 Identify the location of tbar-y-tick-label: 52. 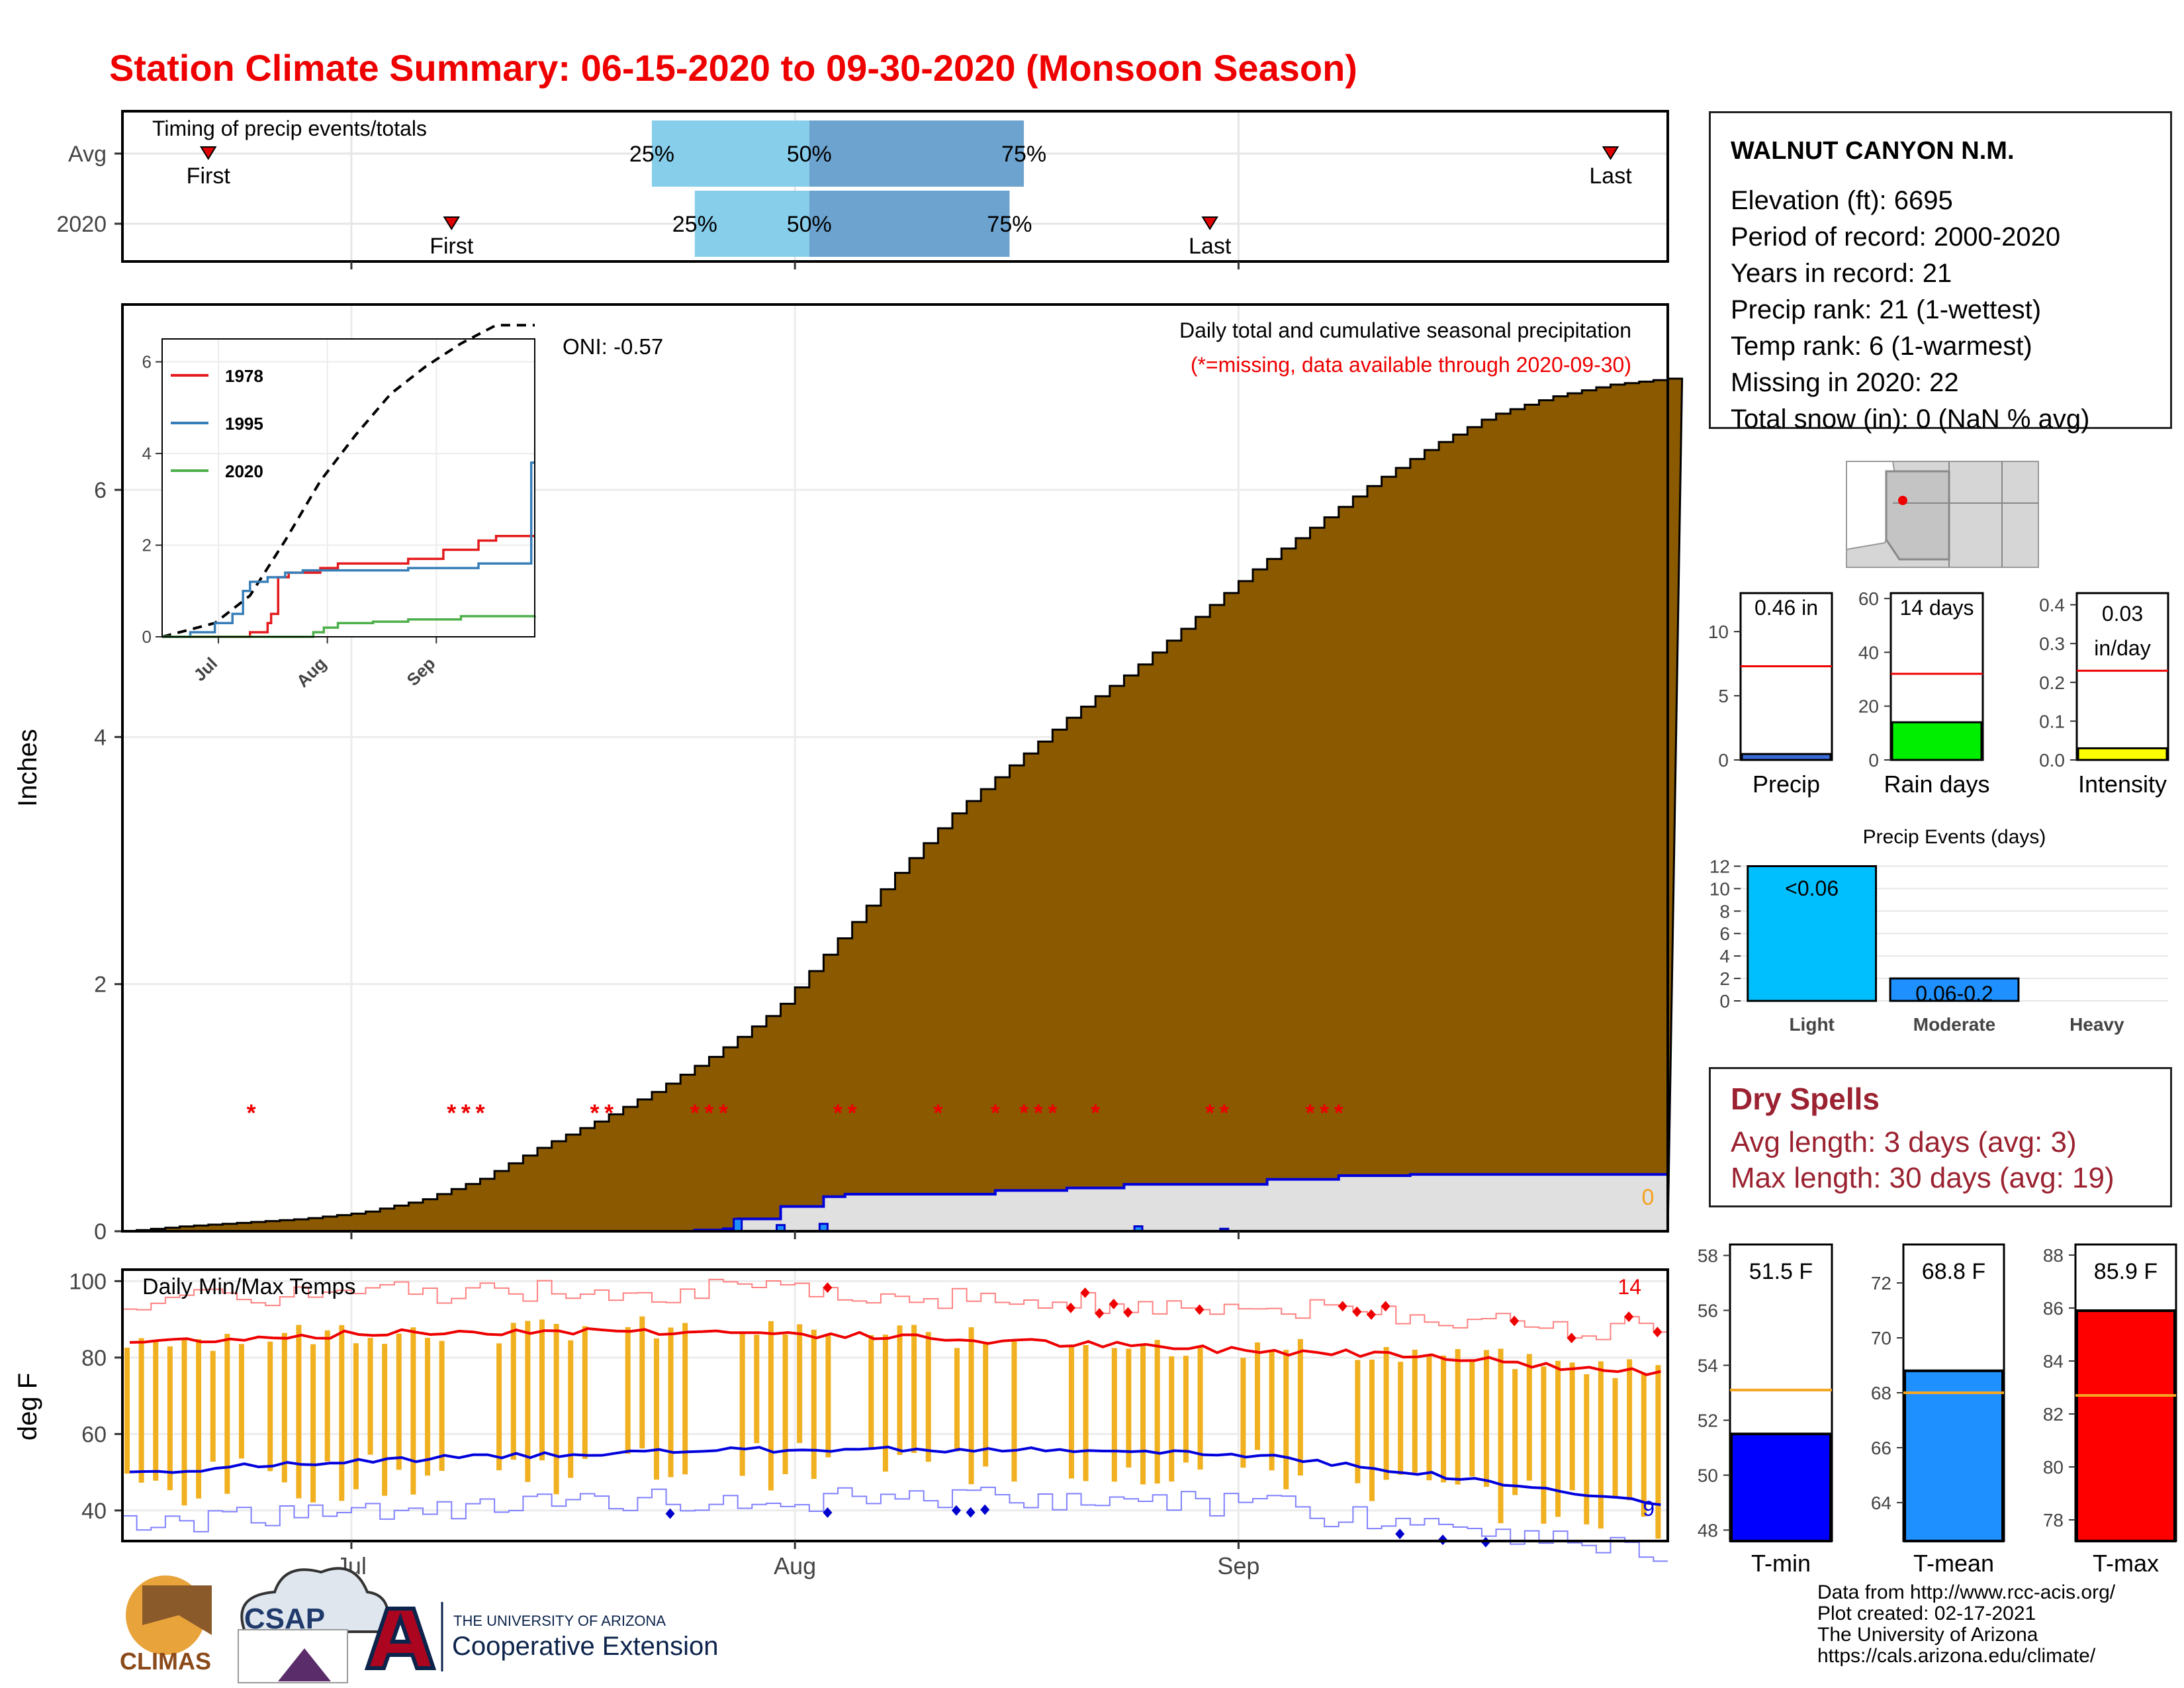
(1708, 1420).